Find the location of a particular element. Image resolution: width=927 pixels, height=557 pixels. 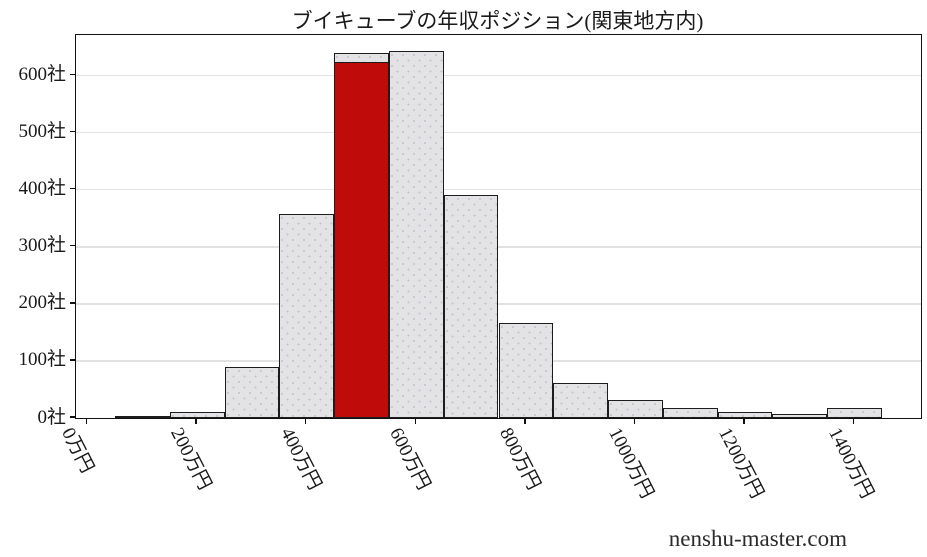

x-tick-label: 400万円 is located at coordinates (300, 459).